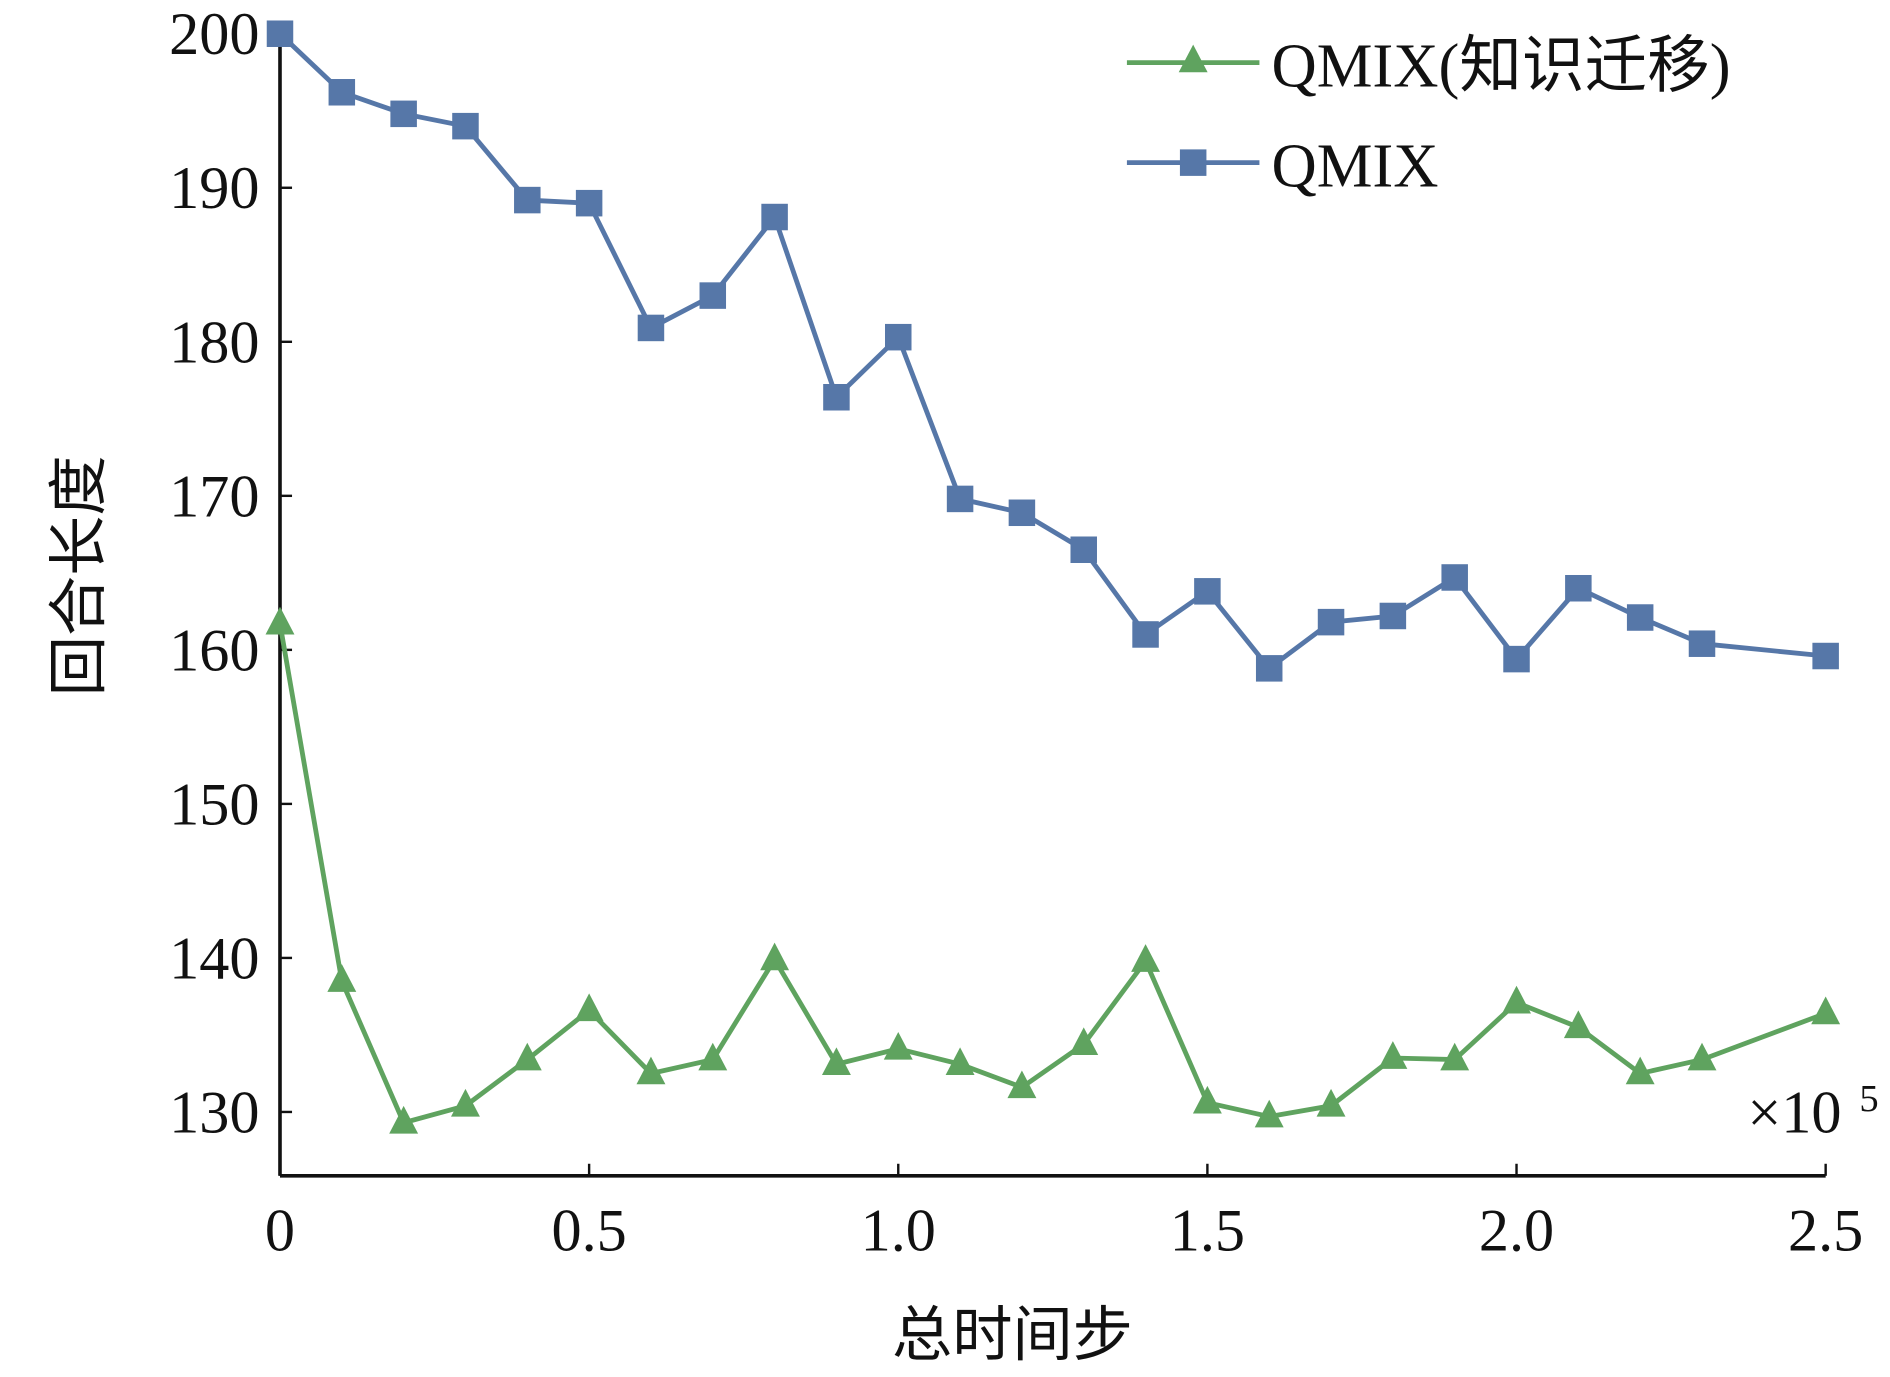 The height and width of the screenshot is (1377, 1890). What do you see at coordinates (214, 804) in the screenshot?
I see `y-tick-label: 150` at bounding box center [214, 804].